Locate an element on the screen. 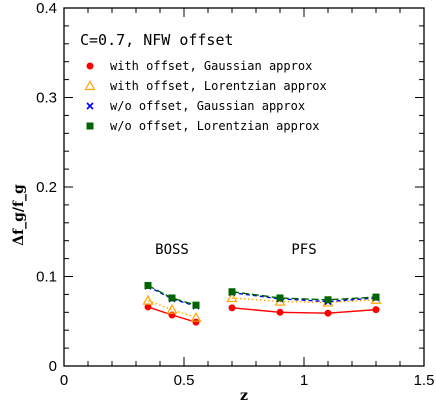 This screenshot has height=404, width=436. y-tick-label: 0.4 is located at coordinates (46, 8).